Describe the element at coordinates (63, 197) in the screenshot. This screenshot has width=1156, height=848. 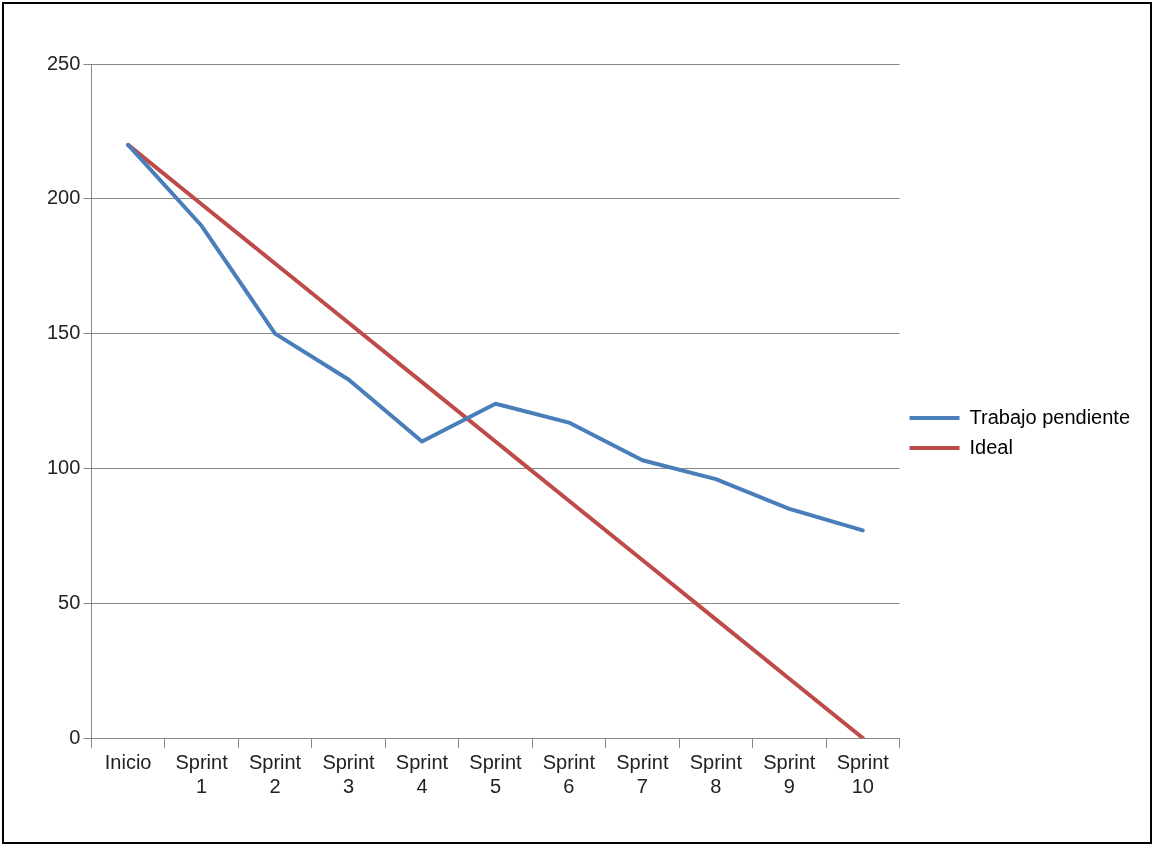
I see `y-tick-label: 200` at that location.